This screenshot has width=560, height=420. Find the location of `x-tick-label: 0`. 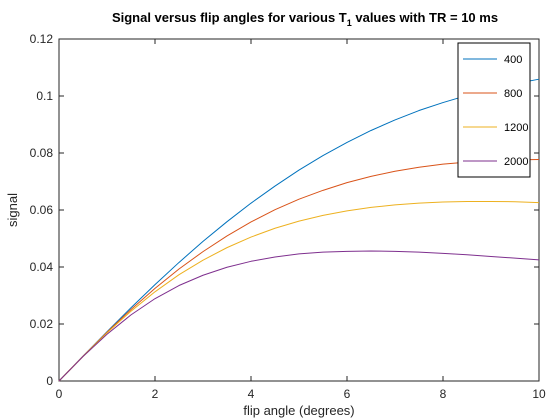

x-tick-label: 0 is located at coordinates (59, 394).